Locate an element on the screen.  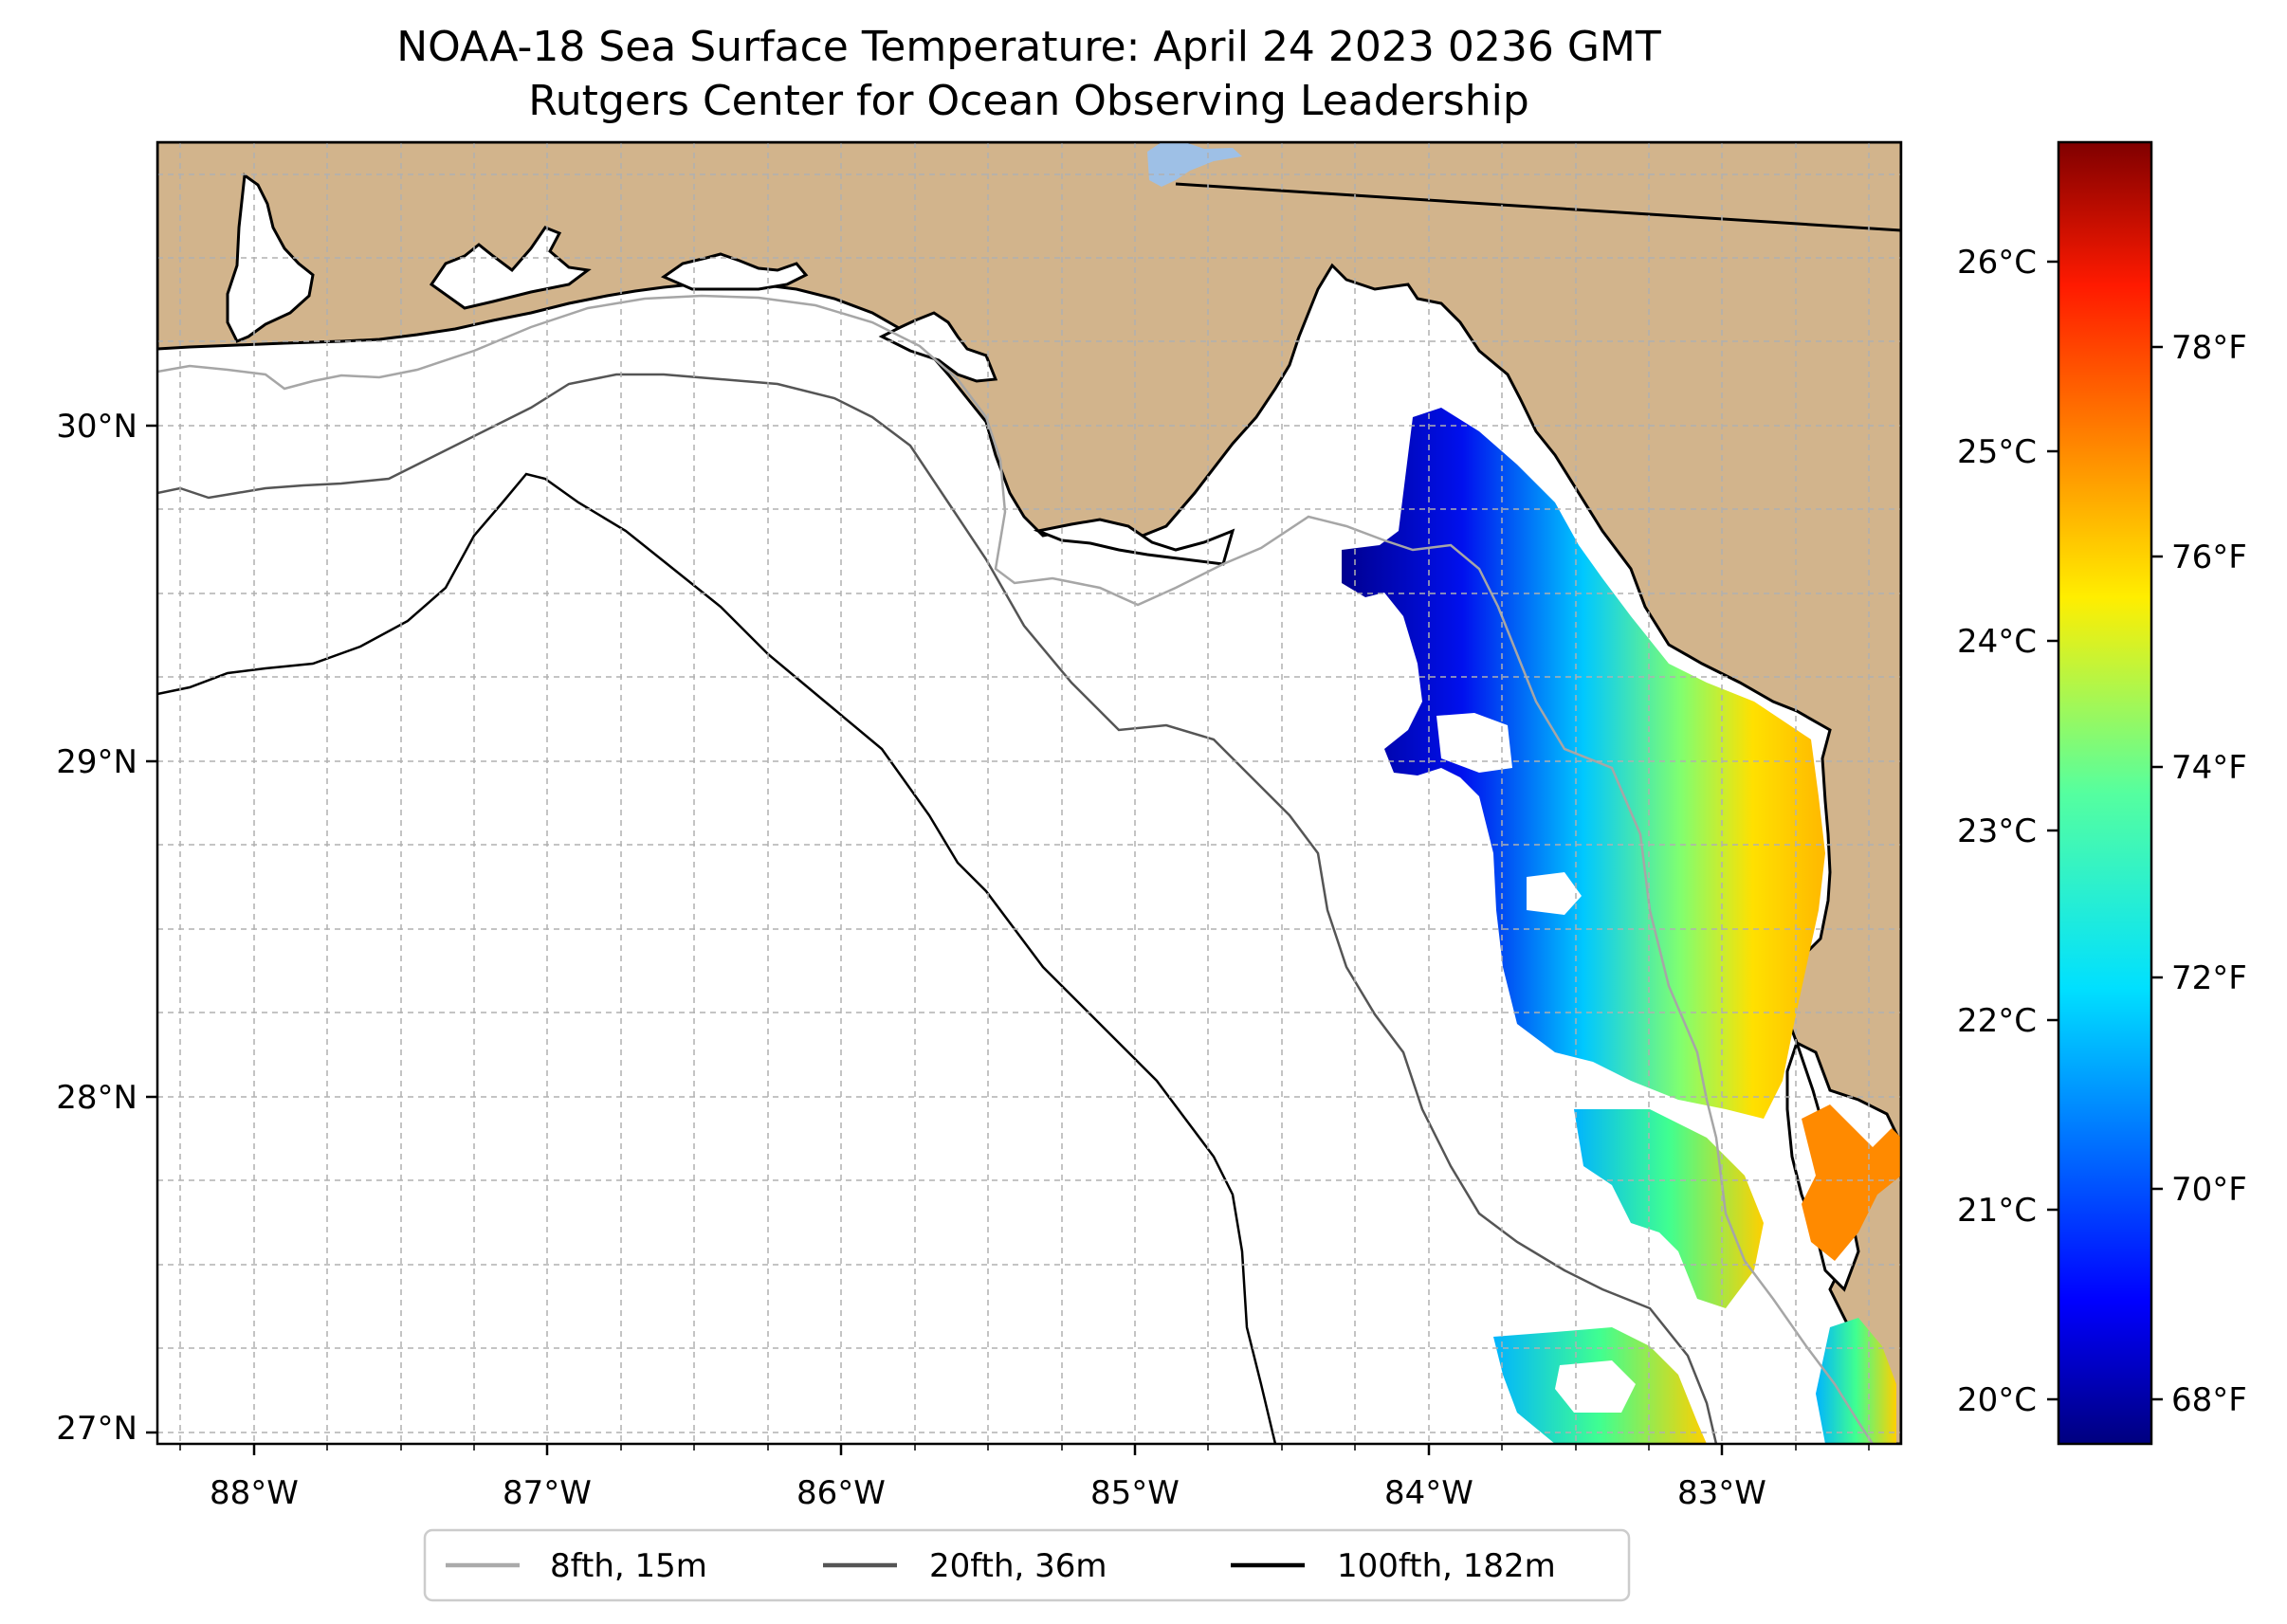
lat-label-28n: 28°N is located at coordinates (96, 1098).